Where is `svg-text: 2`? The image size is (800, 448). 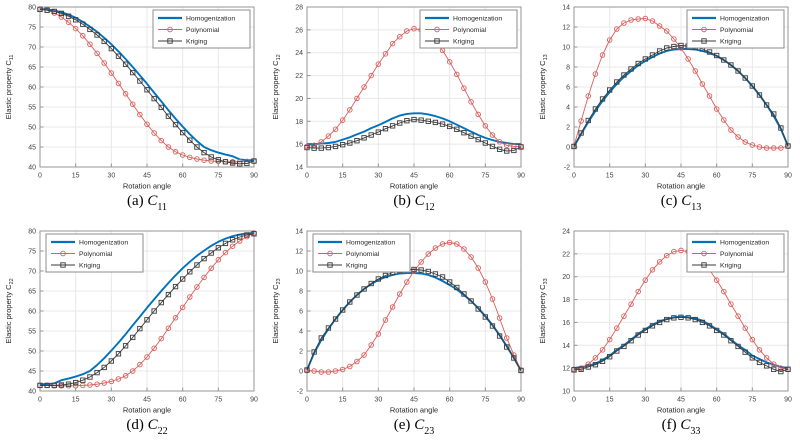
svg-text: 2 is located at coordinates (301, 352).